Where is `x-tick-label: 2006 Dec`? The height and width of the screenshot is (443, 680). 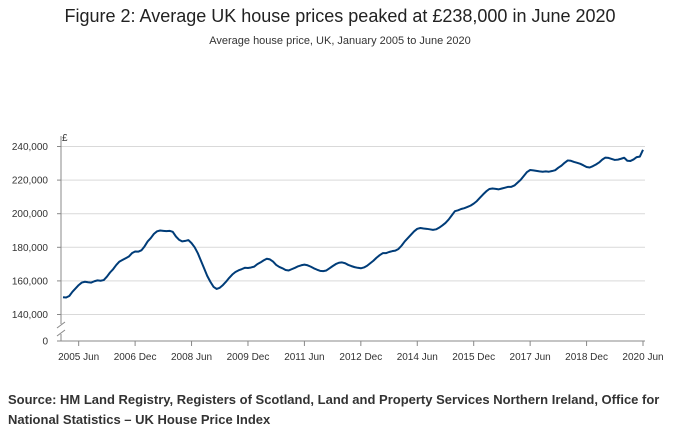 x-tick-label: 2006 Dec is located at coordinates (135, 357).